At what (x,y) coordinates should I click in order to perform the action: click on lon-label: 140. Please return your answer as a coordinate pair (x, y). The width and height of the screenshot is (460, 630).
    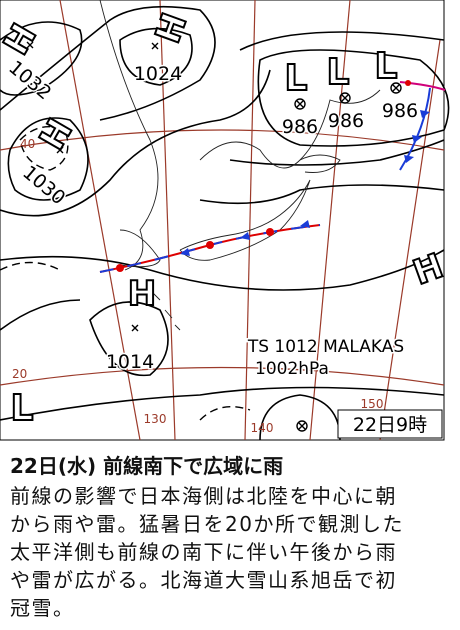
    Looking at the image, I should click on (262, 428).